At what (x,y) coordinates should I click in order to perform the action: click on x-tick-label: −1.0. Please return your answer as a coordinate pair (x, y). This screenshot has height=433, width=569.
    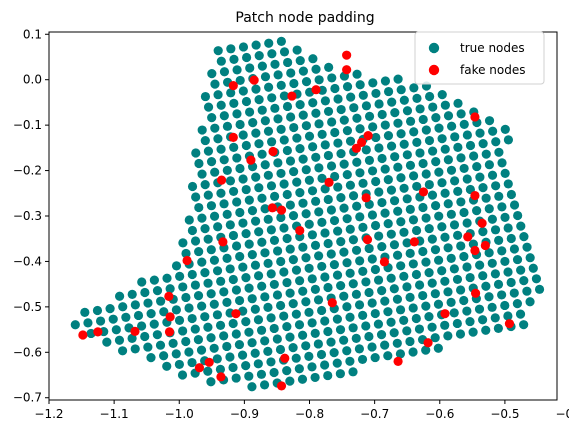
    Looking at the image, I should click on (179, 414).